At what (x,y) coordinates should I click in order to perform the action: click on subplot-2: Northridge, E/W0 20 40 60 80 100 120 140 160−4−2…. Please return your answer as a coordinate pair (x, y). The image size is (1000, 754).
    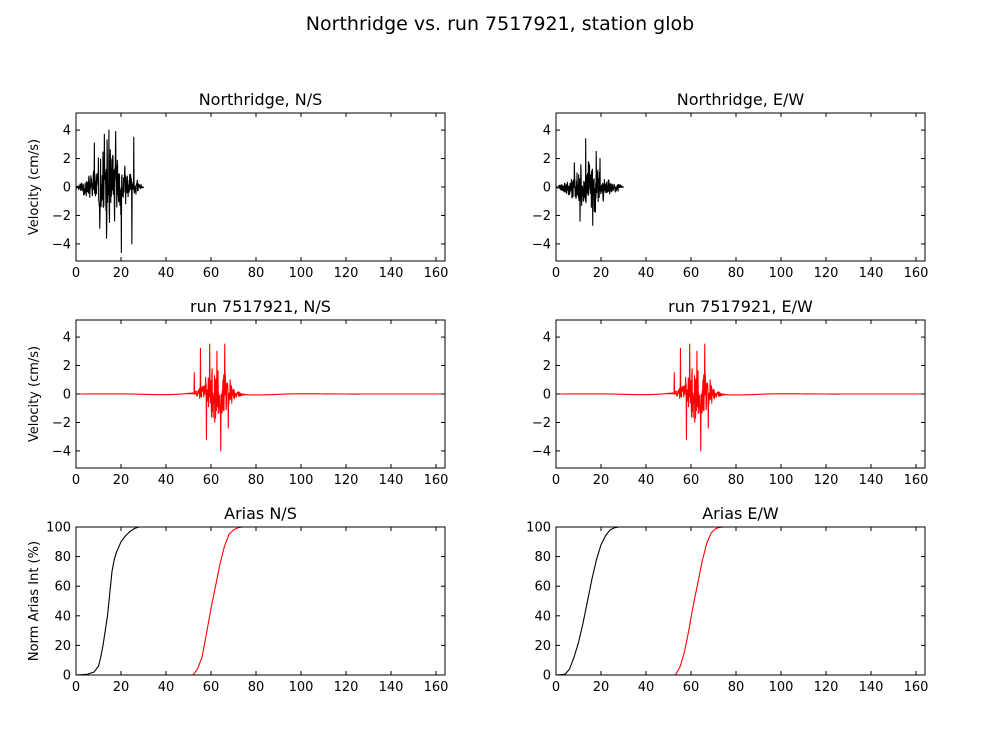
    Looking at the image, I should click on (730, 185).